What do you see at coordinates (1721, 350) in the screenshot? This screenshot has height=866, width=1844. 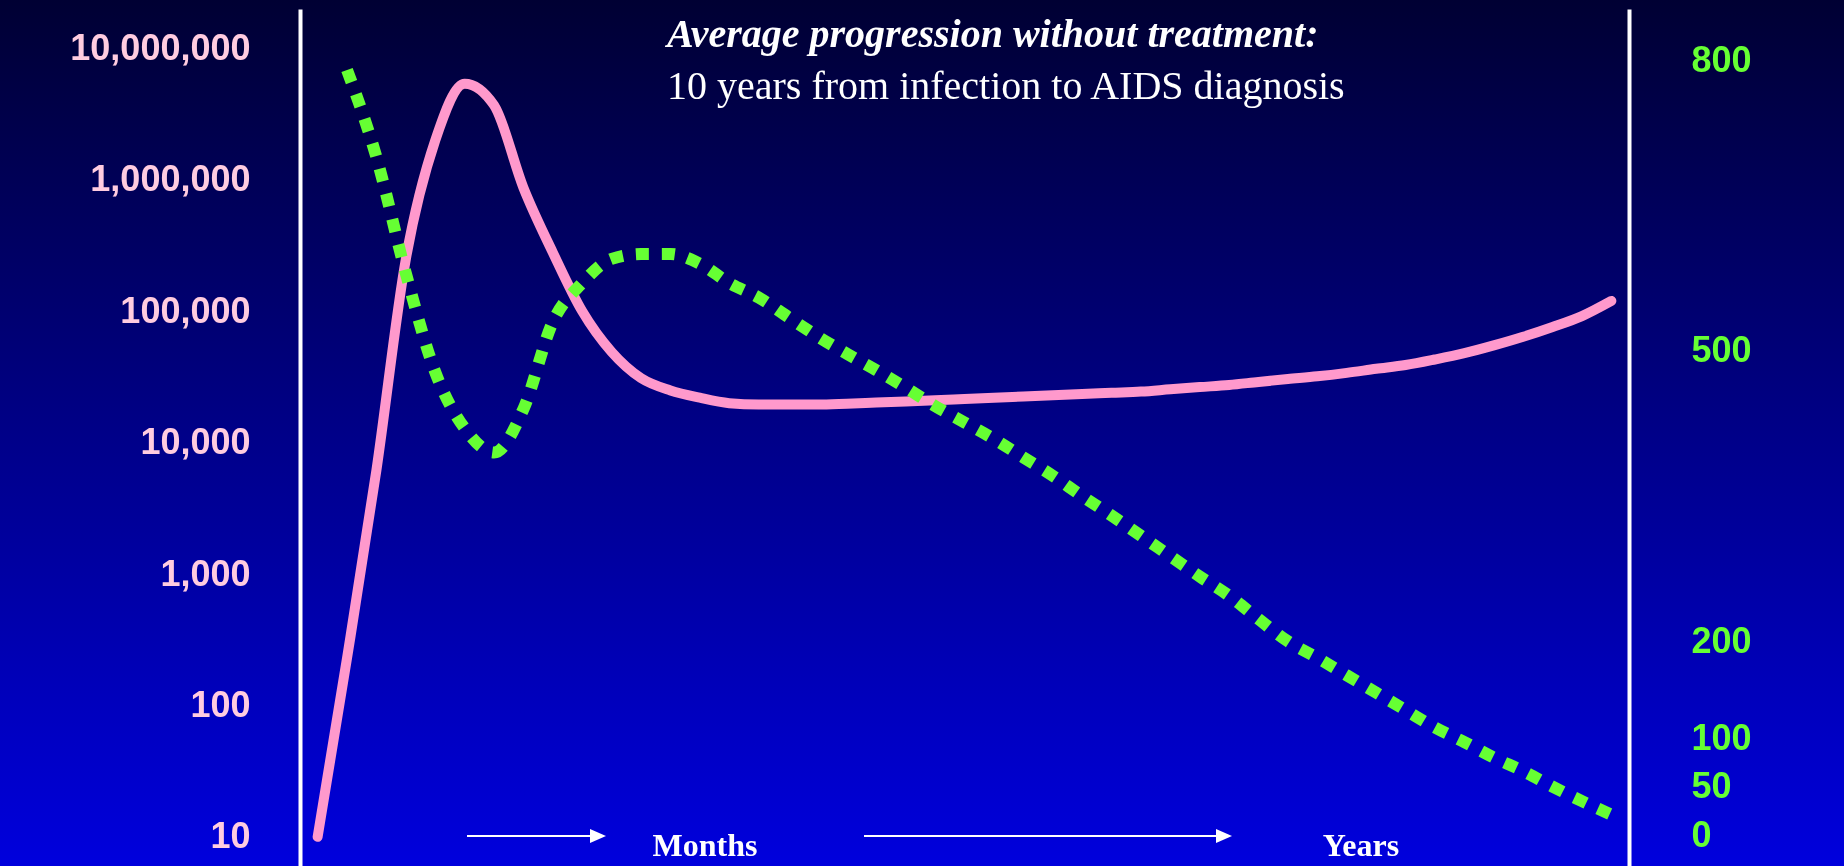 I see `y2-tick-label: 500` at bounding box center [1721, 350].